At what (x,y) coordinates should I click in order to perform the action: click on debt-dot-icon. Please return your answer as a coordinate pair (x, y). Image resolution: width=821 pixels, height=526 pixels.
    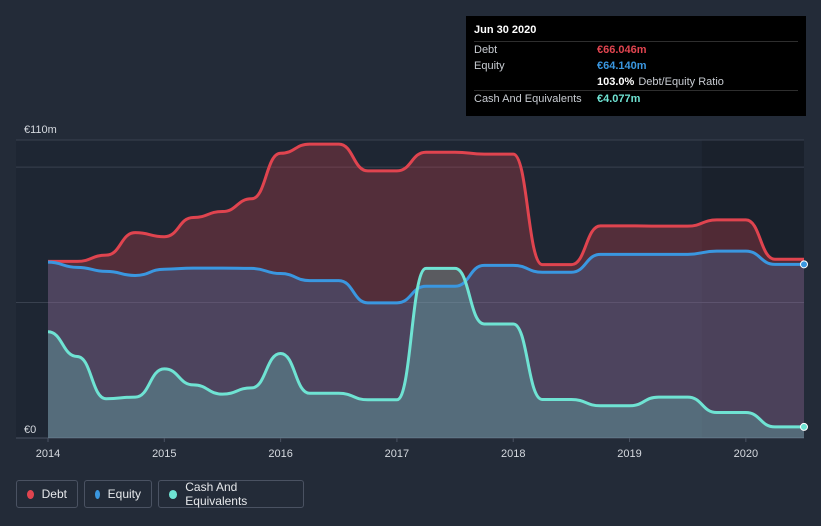
    Looking at the image, I should click on (30, 494).